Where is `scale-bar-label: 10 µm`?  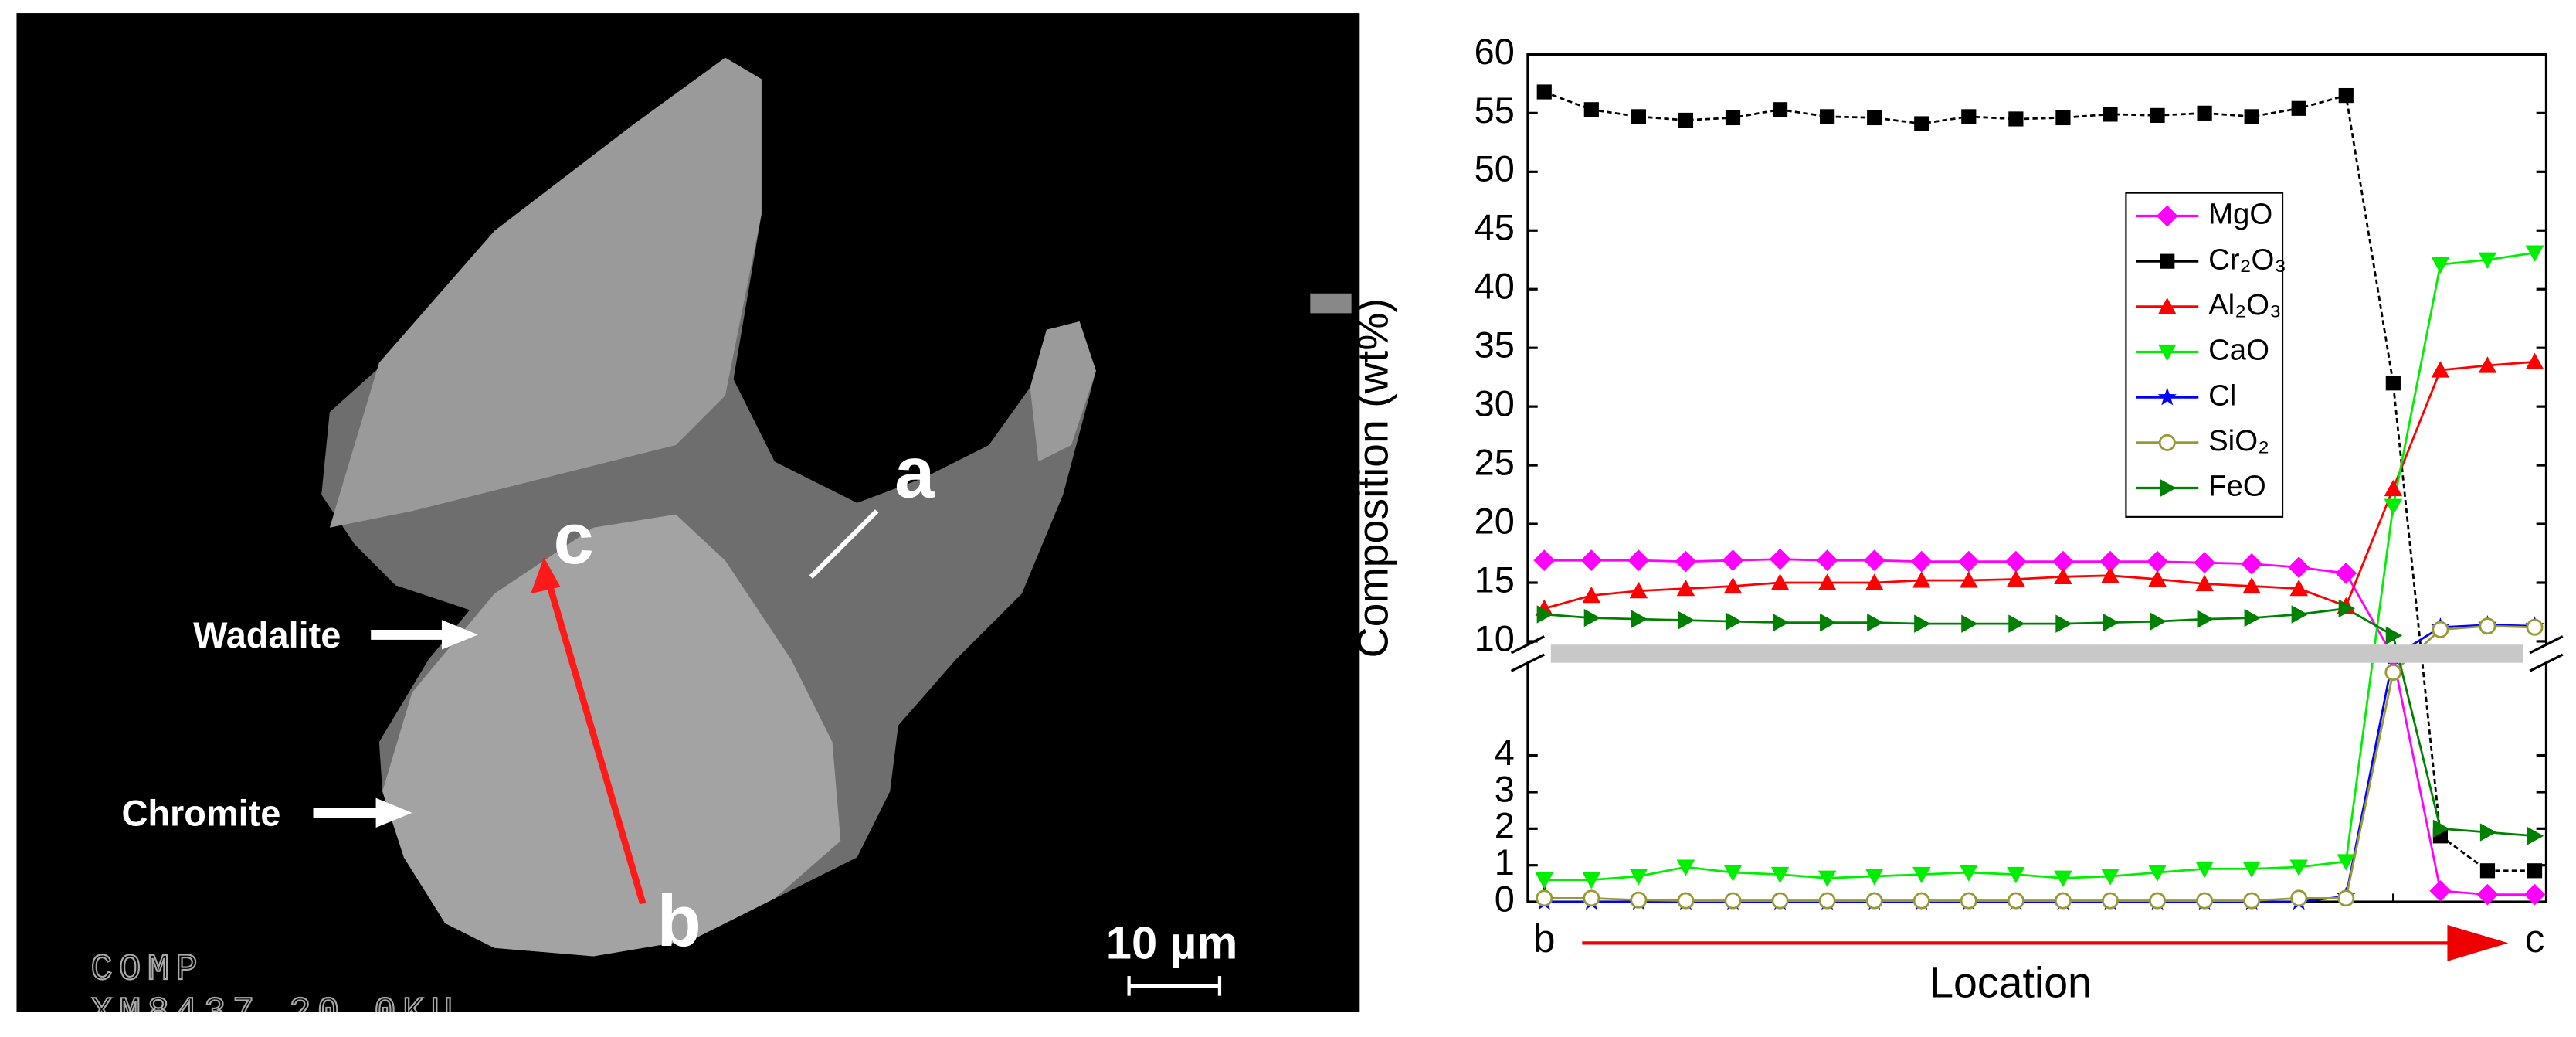 scale-bar-label: 10 µm is located at coordinates (1172, 942).